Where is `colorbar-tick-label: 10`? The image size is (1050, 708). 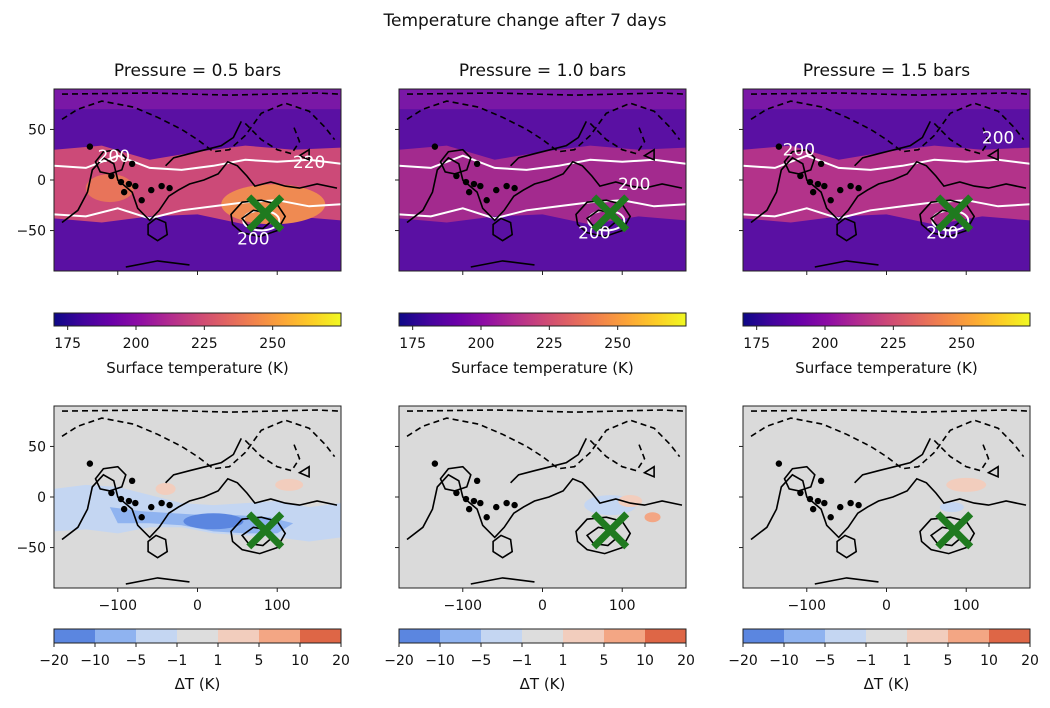
colorbar-tick-label: 10 is located at coordinates (300, 661).